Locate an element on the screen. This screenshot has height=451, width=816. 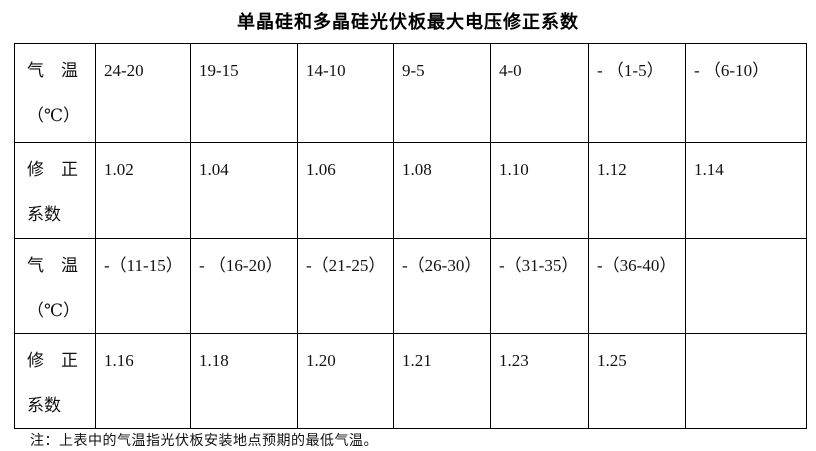
table-cell: 1.02 is located at coordinates (143, 190).